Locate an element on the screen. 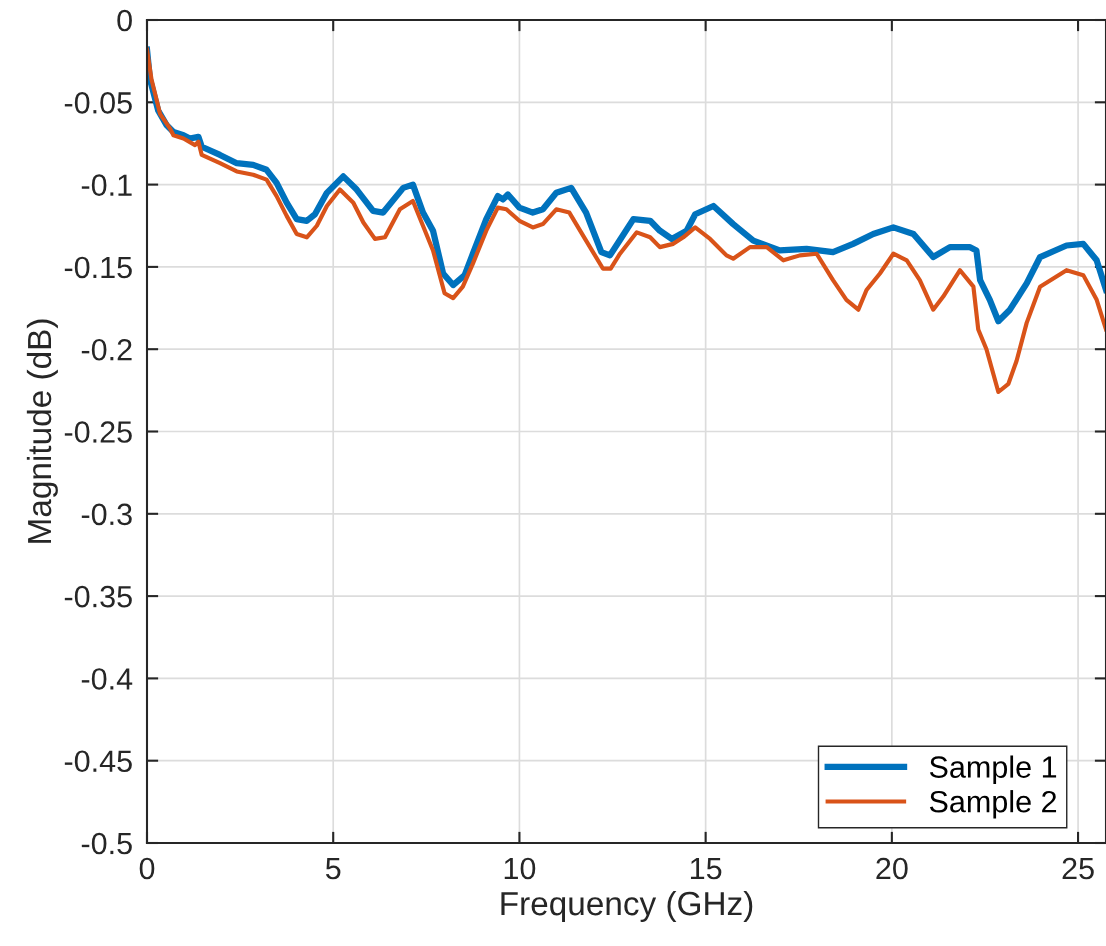 The height and width of the screenshot is (946, 1106). x-tick-label: 5 is located at coordinates (333, 869).